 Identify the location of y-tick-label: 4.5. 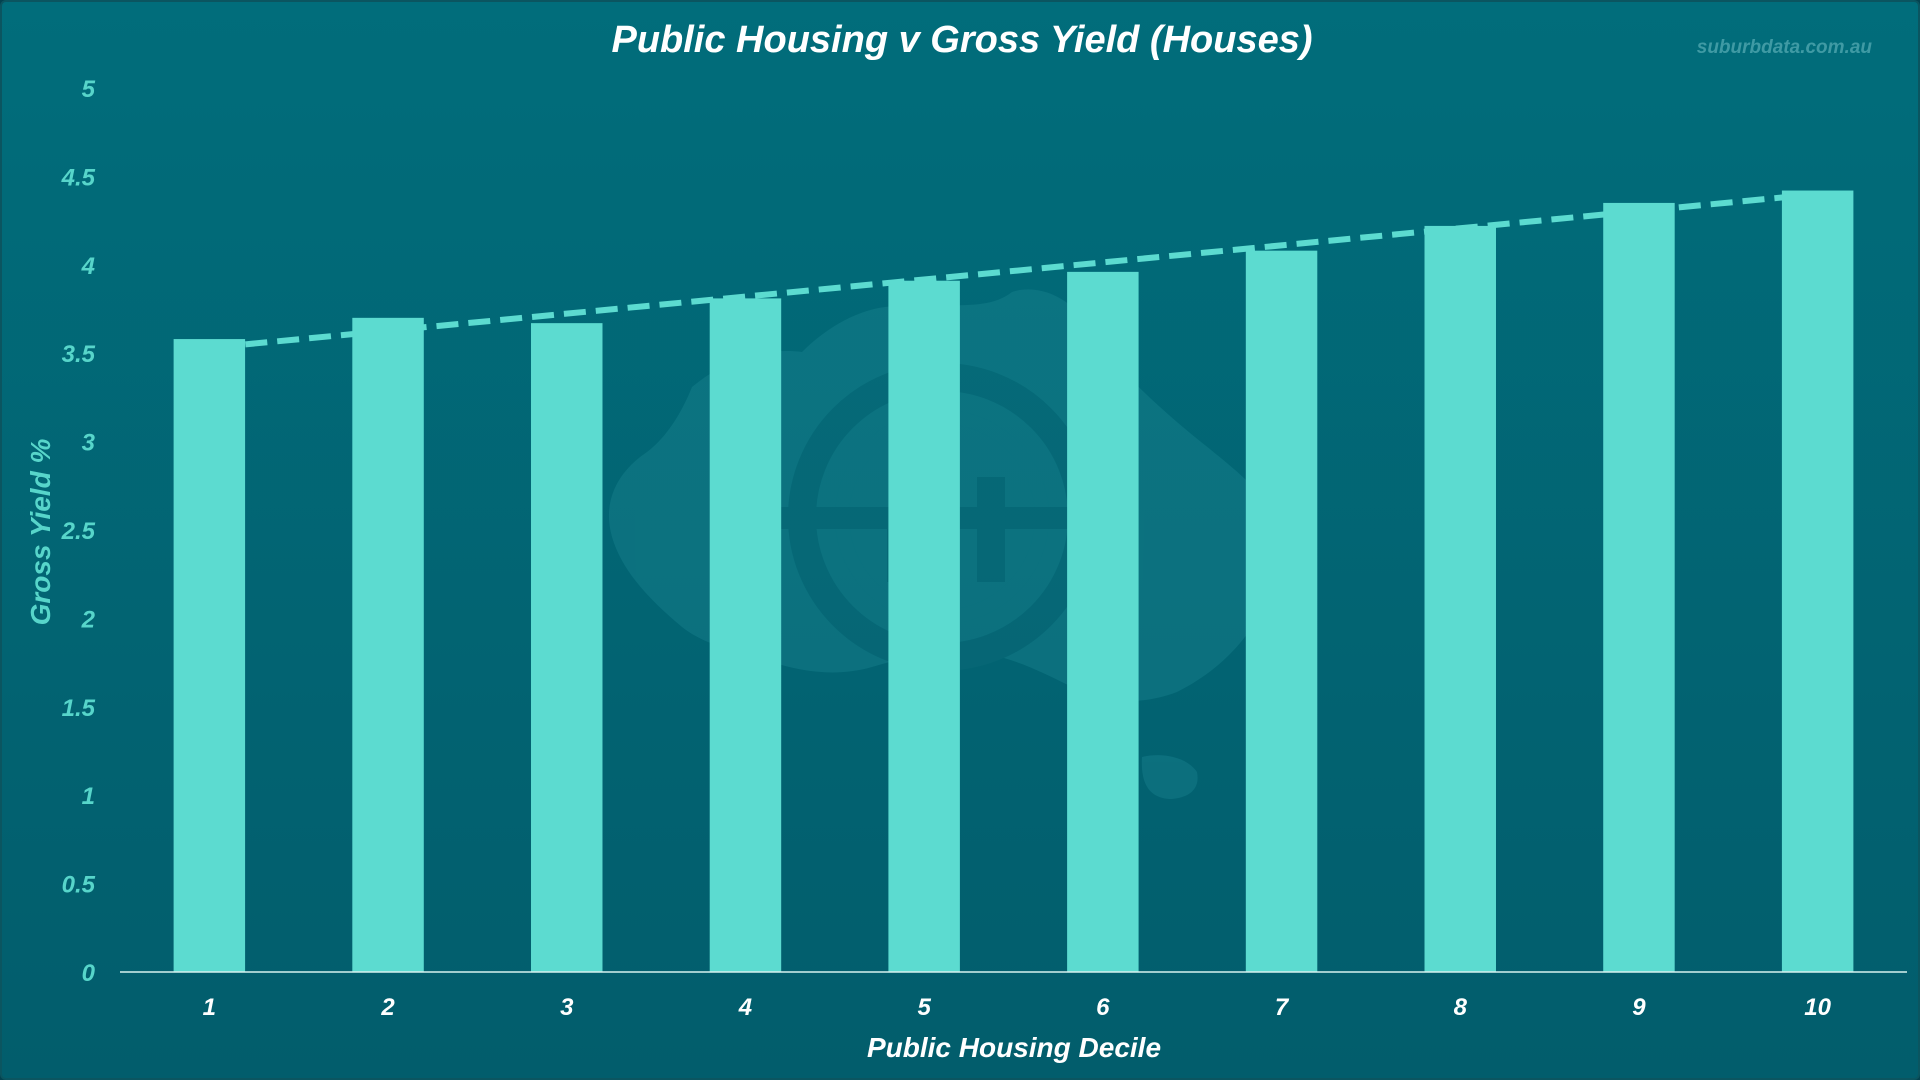
(78, 177).